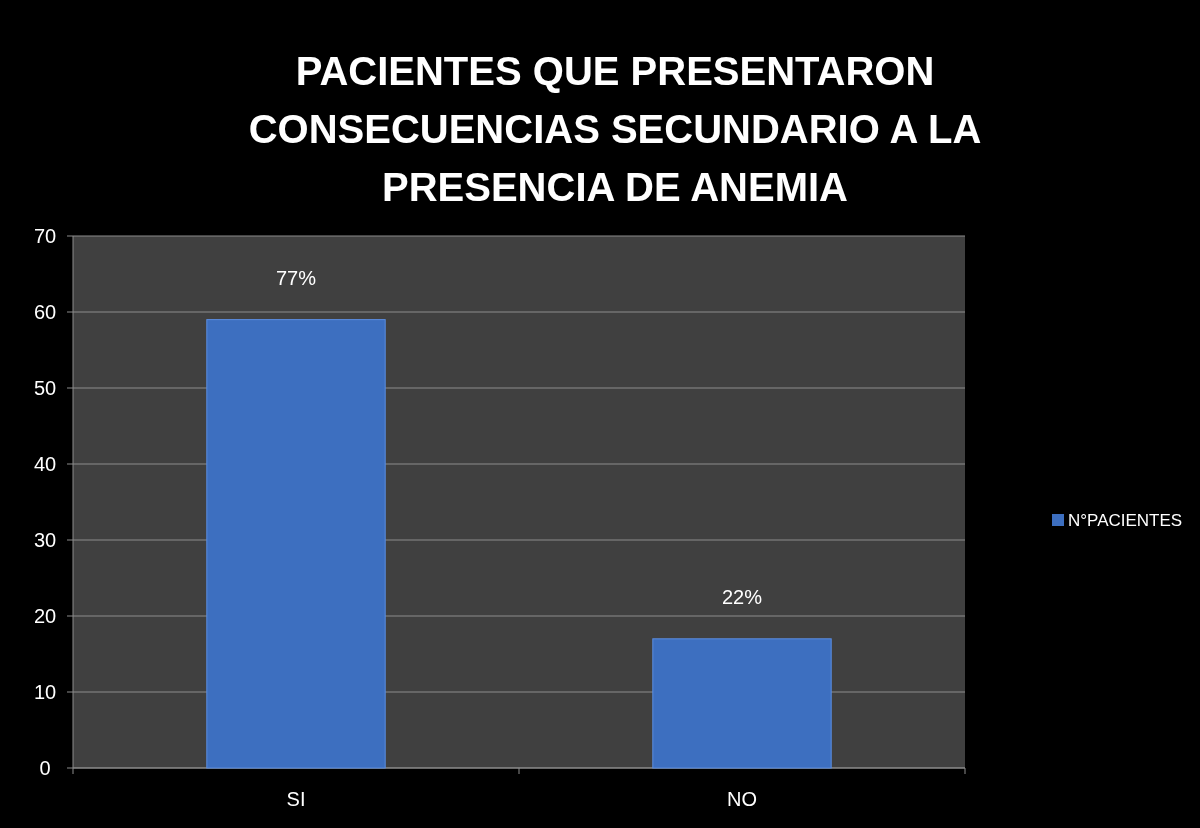  Describe the element at coordinates (45, 540) in the screenshot. I see `y-tick-label: 30` at that location.